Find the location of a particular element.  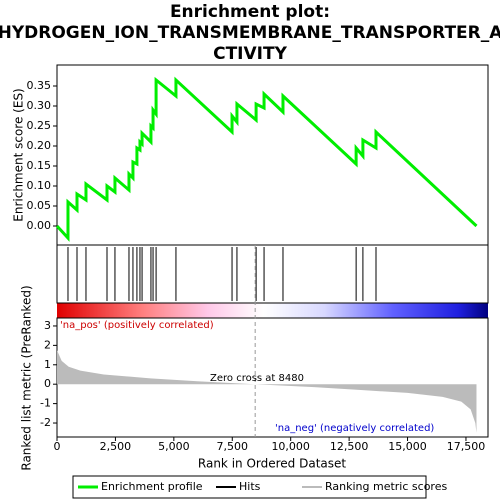

hits-frame is located at coordinates (272, 274).